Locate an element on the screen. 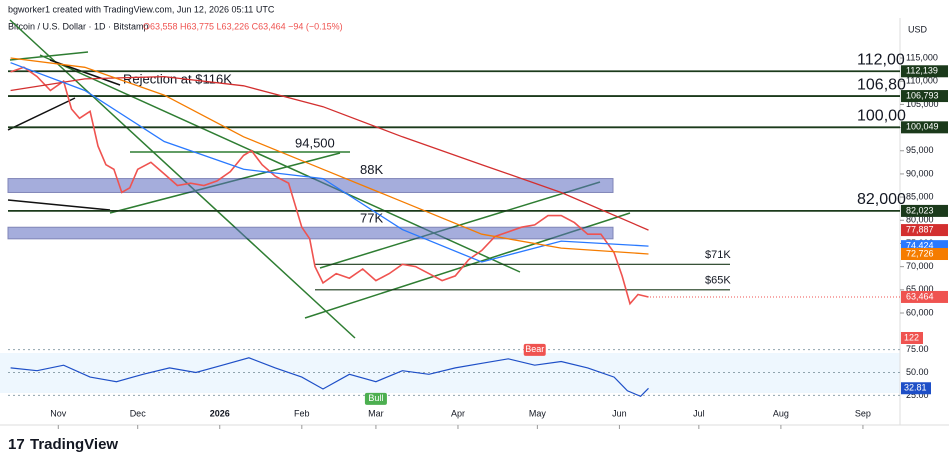 The width and height of the screenshot is (949, 464). y-tick-label: 110,000 is located at coordinates (922, 81).